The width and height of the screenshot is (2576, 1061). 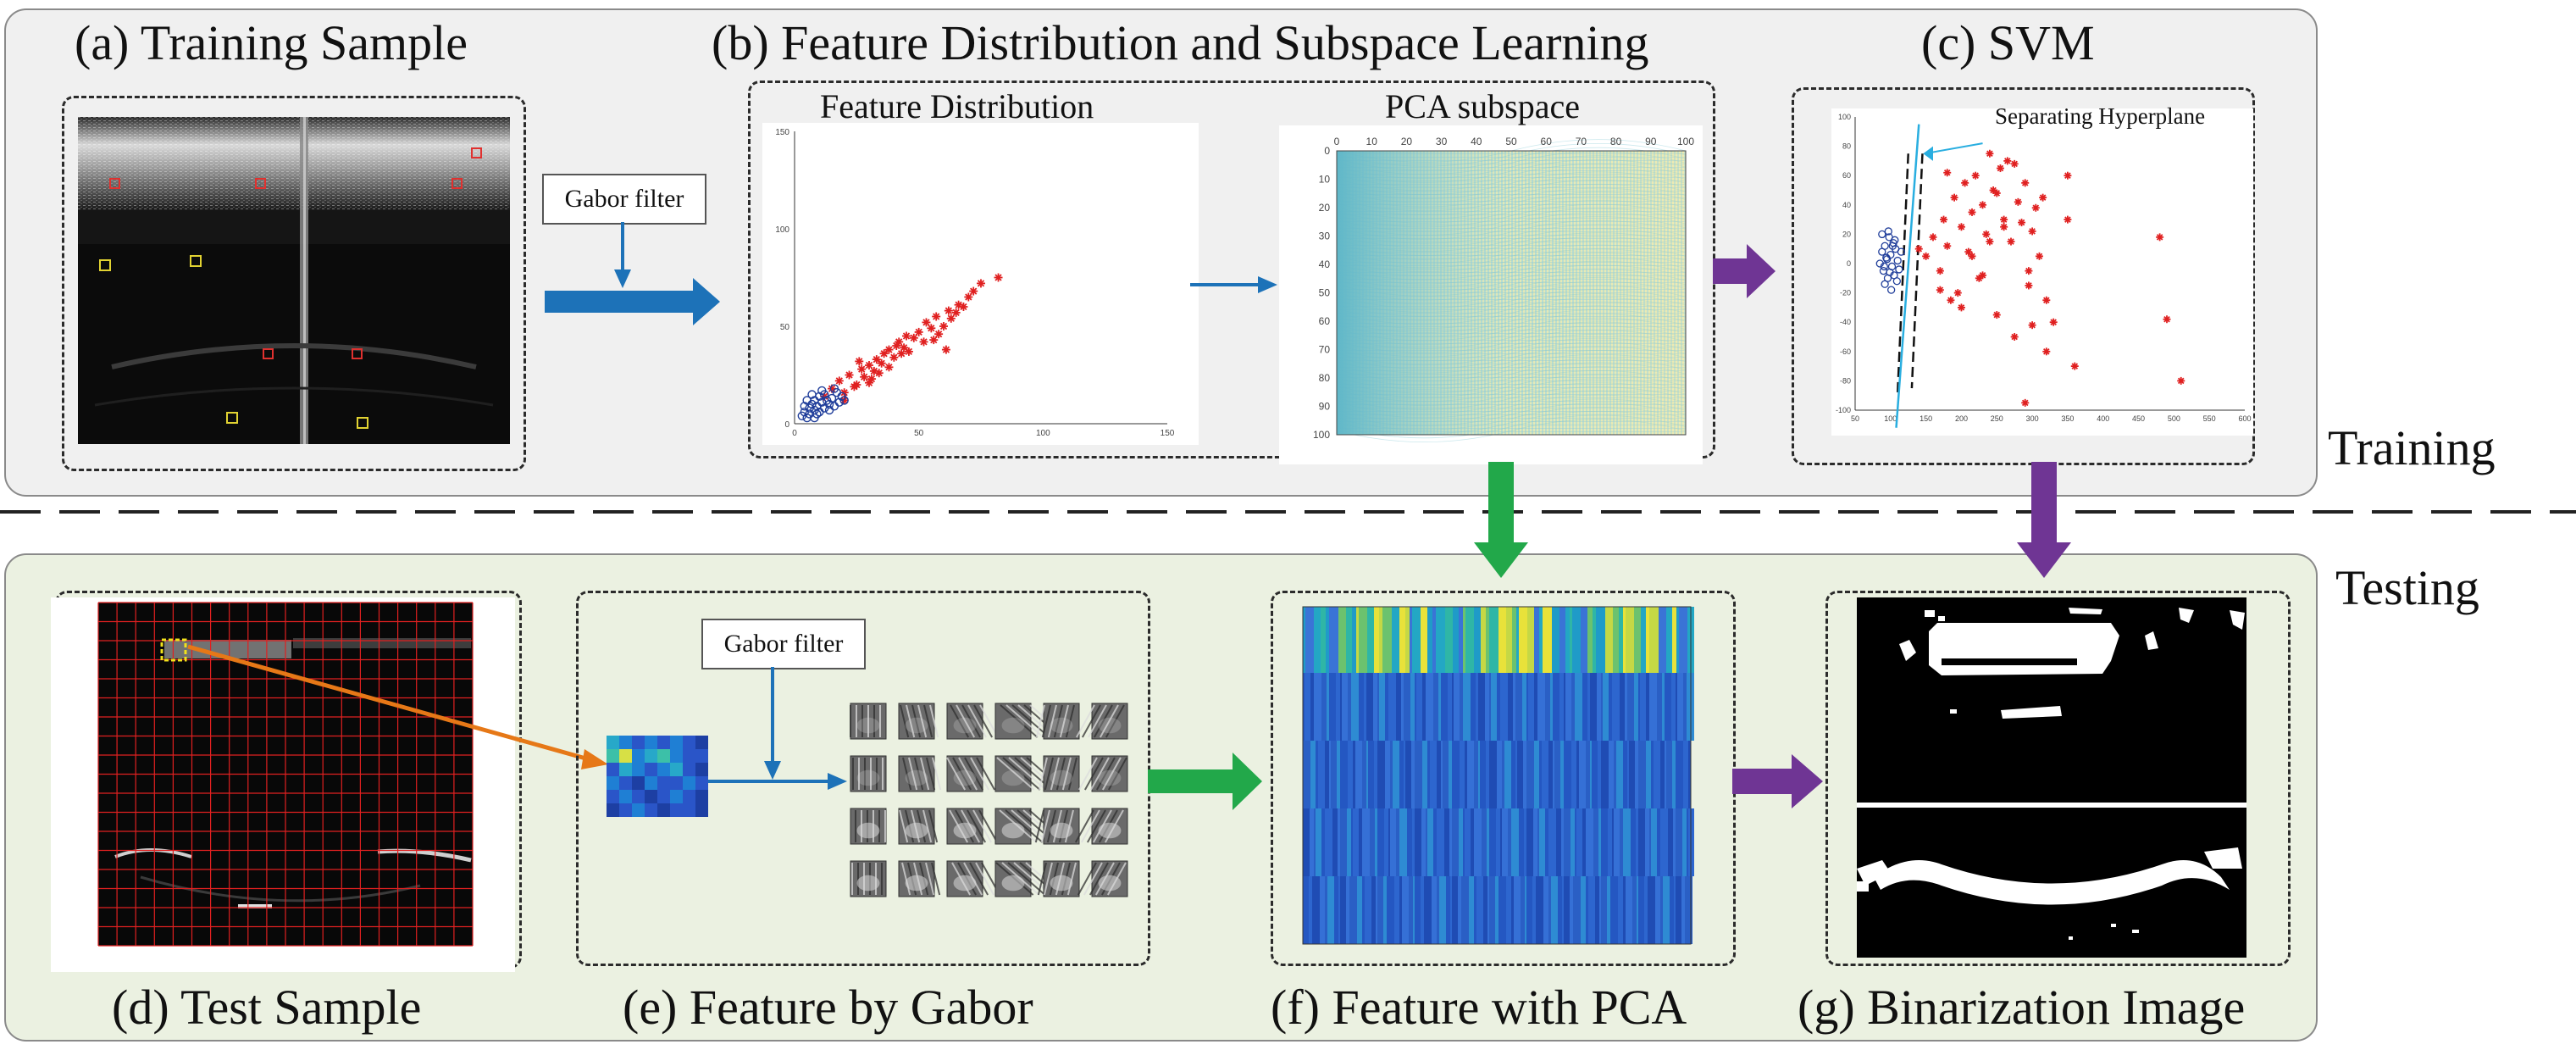 I want to click on test-image-blob, so click(x=255, y=906).